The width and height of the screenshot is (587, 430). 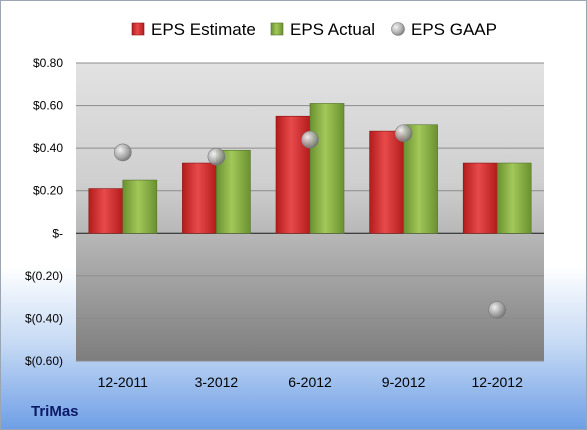 What do you see at coordinates (44, 361) in the screenshot?
I see `y-tick-label: $(0.60)` at bounding box center [44, 361].